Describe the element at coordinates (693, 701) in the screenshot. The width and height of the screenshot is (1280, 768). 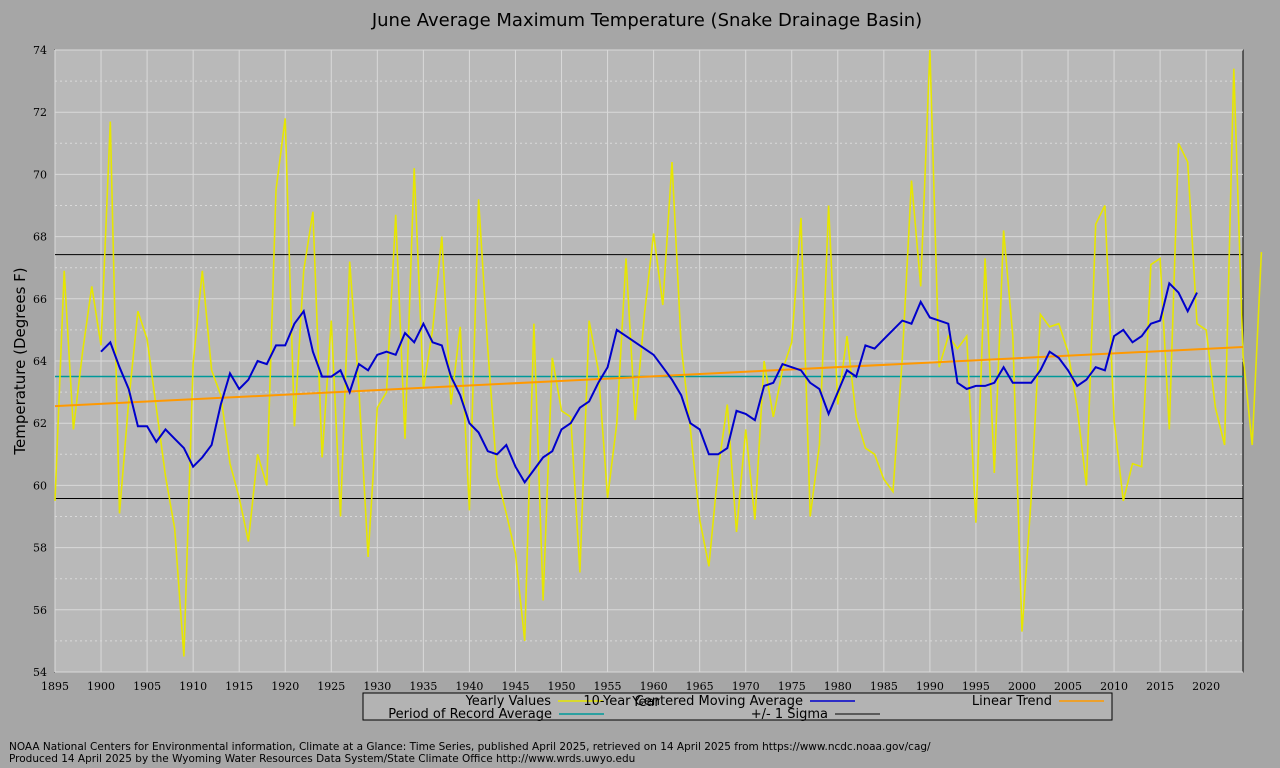
I see `legend-label-moving-average: 10-Year Centered Moving Average` at that location.